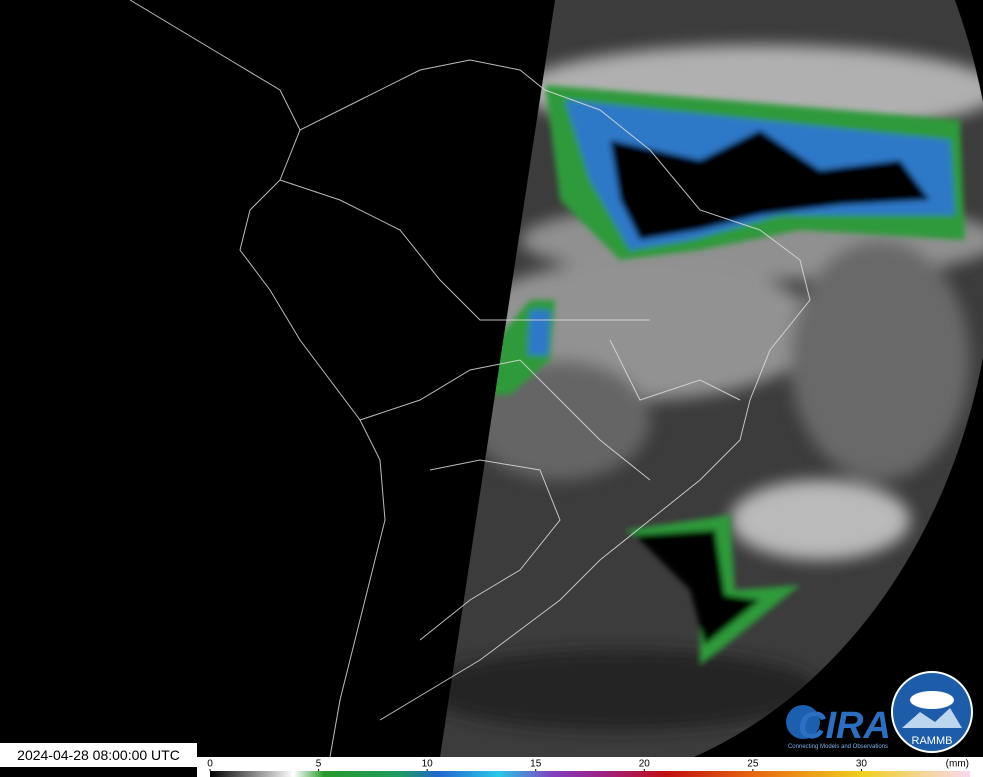 This screenshot has width=983, height=777. What do you see at coordinates (753, 764) in the screenshot?
I see `colorbar-tick-label: 25` at bounding box center [753, 764].